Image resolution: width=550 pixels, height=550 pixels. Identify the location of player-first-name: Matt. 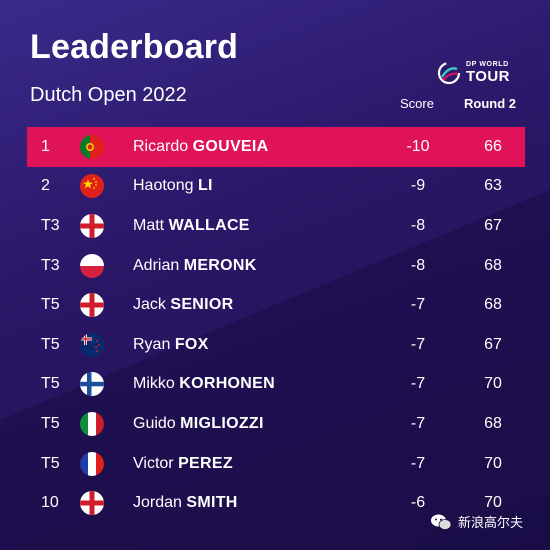
(149, 225).